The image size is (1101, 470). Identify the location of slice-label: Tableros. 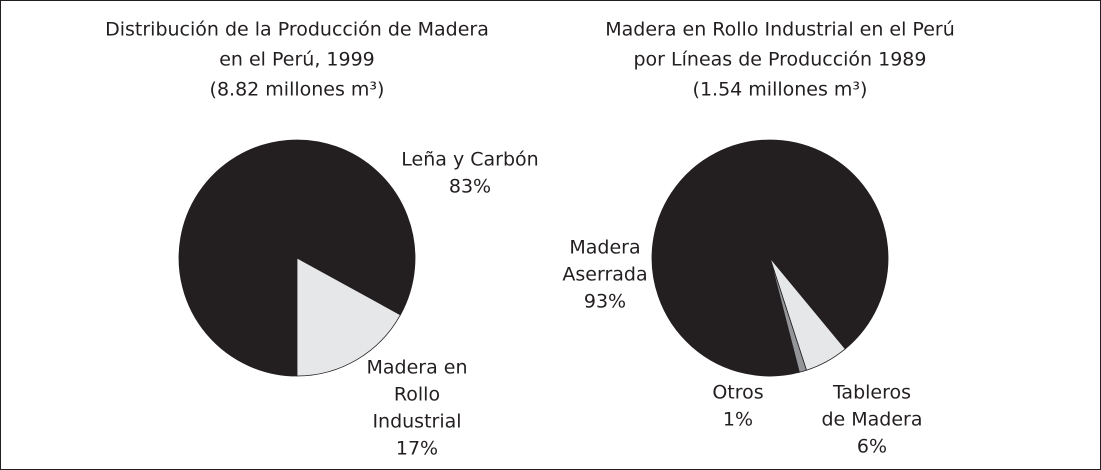
(871, 393).